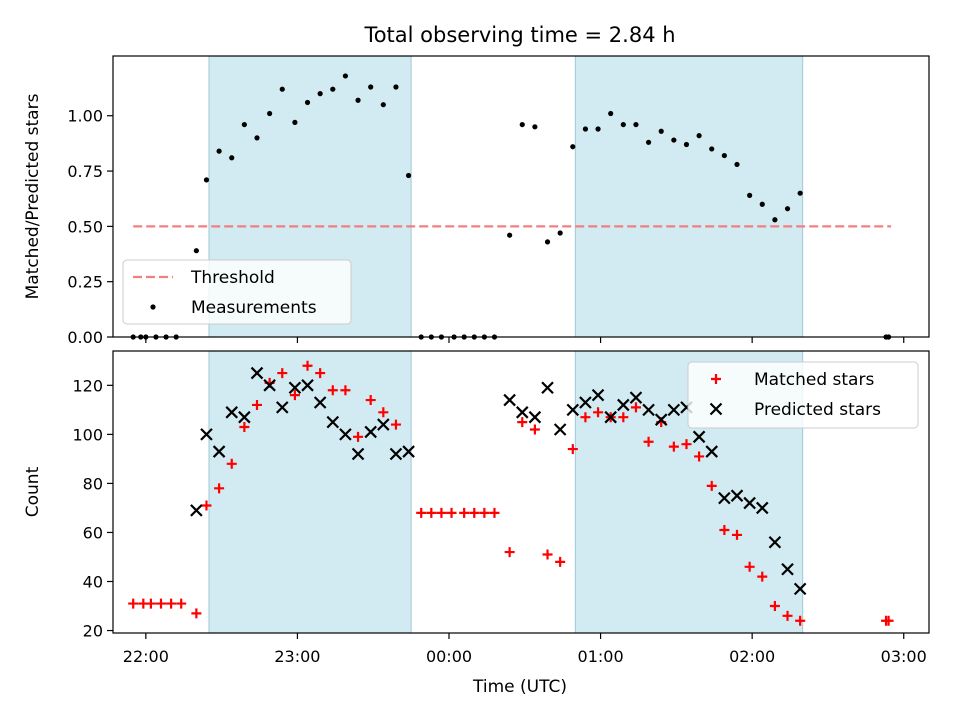  Describe the element at coordinates (92, 508) in the screenshot. I see `y-ticks-bottom: 20 40 60 80 100 120` at that location.